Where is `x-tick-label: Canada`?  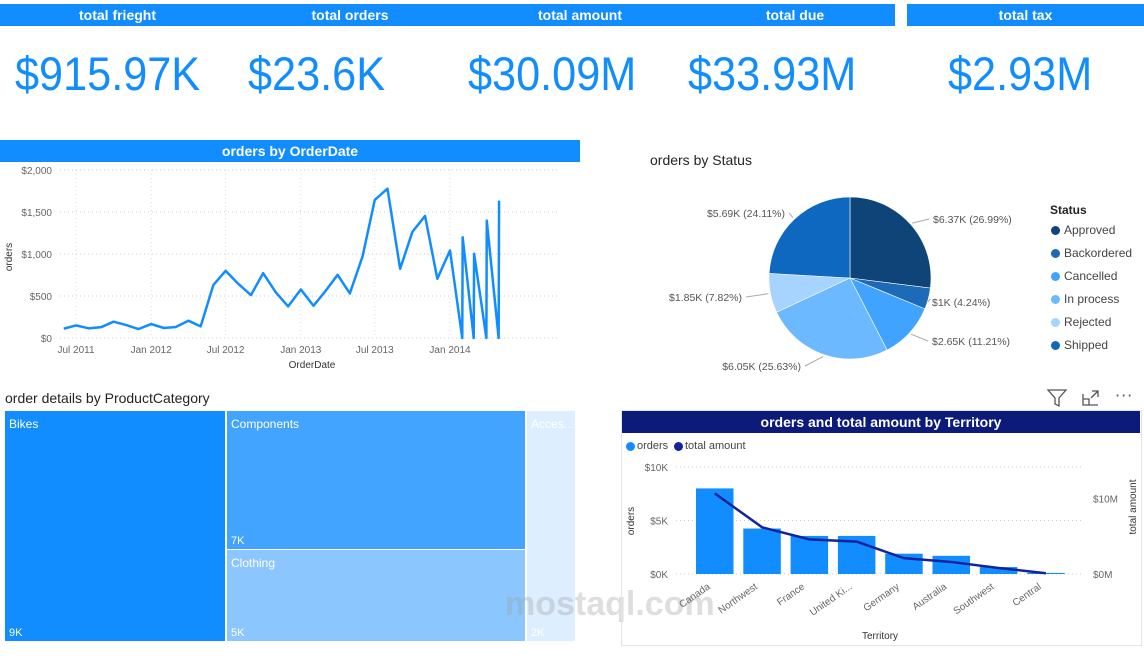
x-tick-label: Canada is located at coordinates (694, 595).